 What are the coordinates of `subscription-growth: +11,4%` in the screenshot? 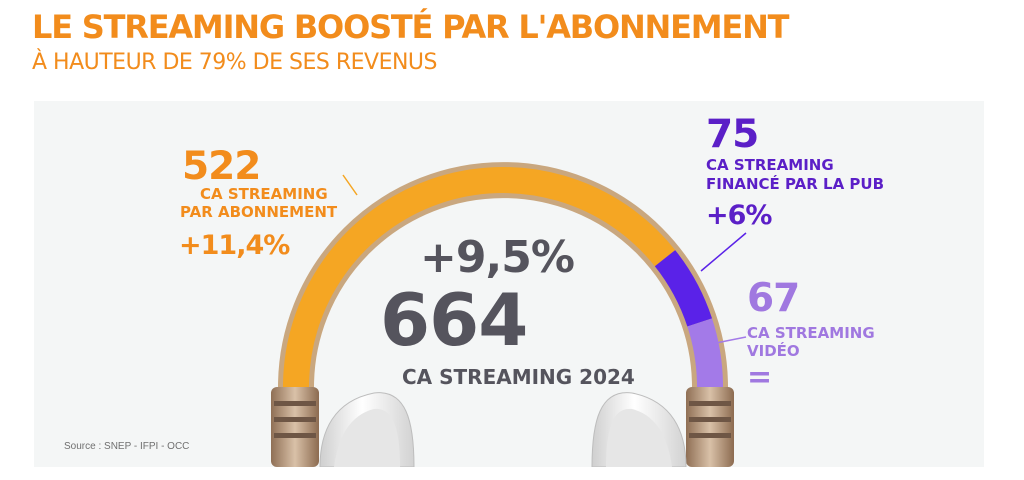 It's located at (234, 245).